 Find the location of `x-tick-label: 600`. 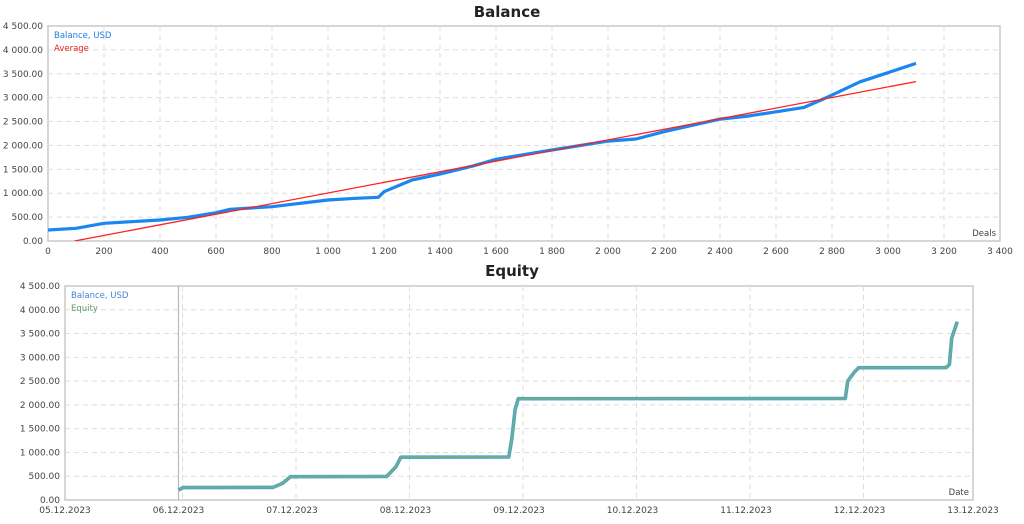

x-tick-label: 600 is located at coordinates (215, 252).